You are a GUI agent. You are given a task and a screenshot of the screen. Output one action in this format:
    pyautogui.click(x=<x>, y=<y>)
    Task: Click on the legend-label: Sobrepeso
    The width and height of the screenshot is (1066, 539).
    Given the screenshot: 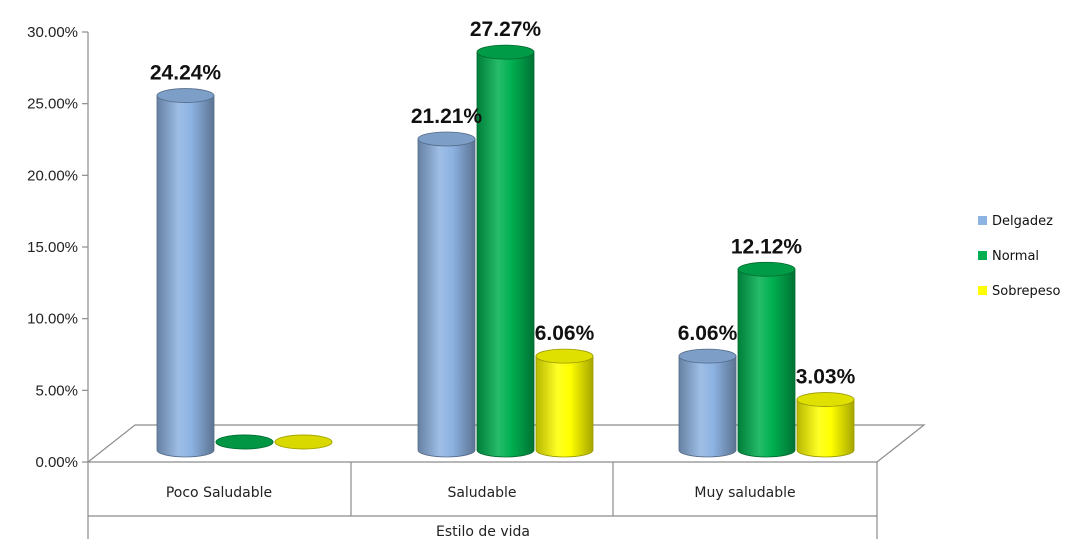 What is the action you would take?
    pyautogui.click(x=1026, y=291)
    